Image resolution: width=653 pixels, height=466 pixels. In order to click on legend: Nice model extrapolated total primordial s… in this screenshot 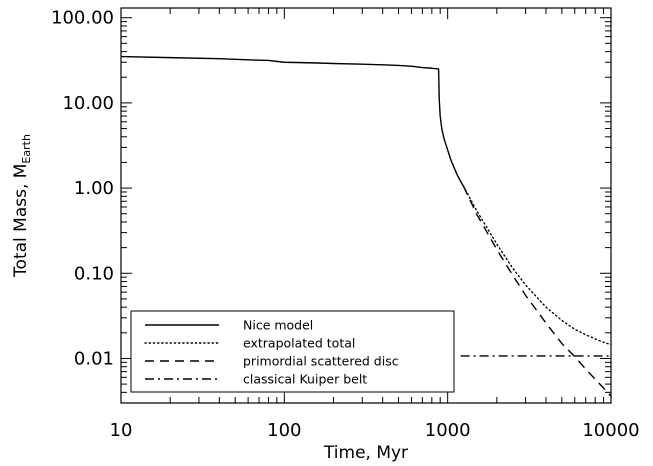, I will do `click(292, 351)`.